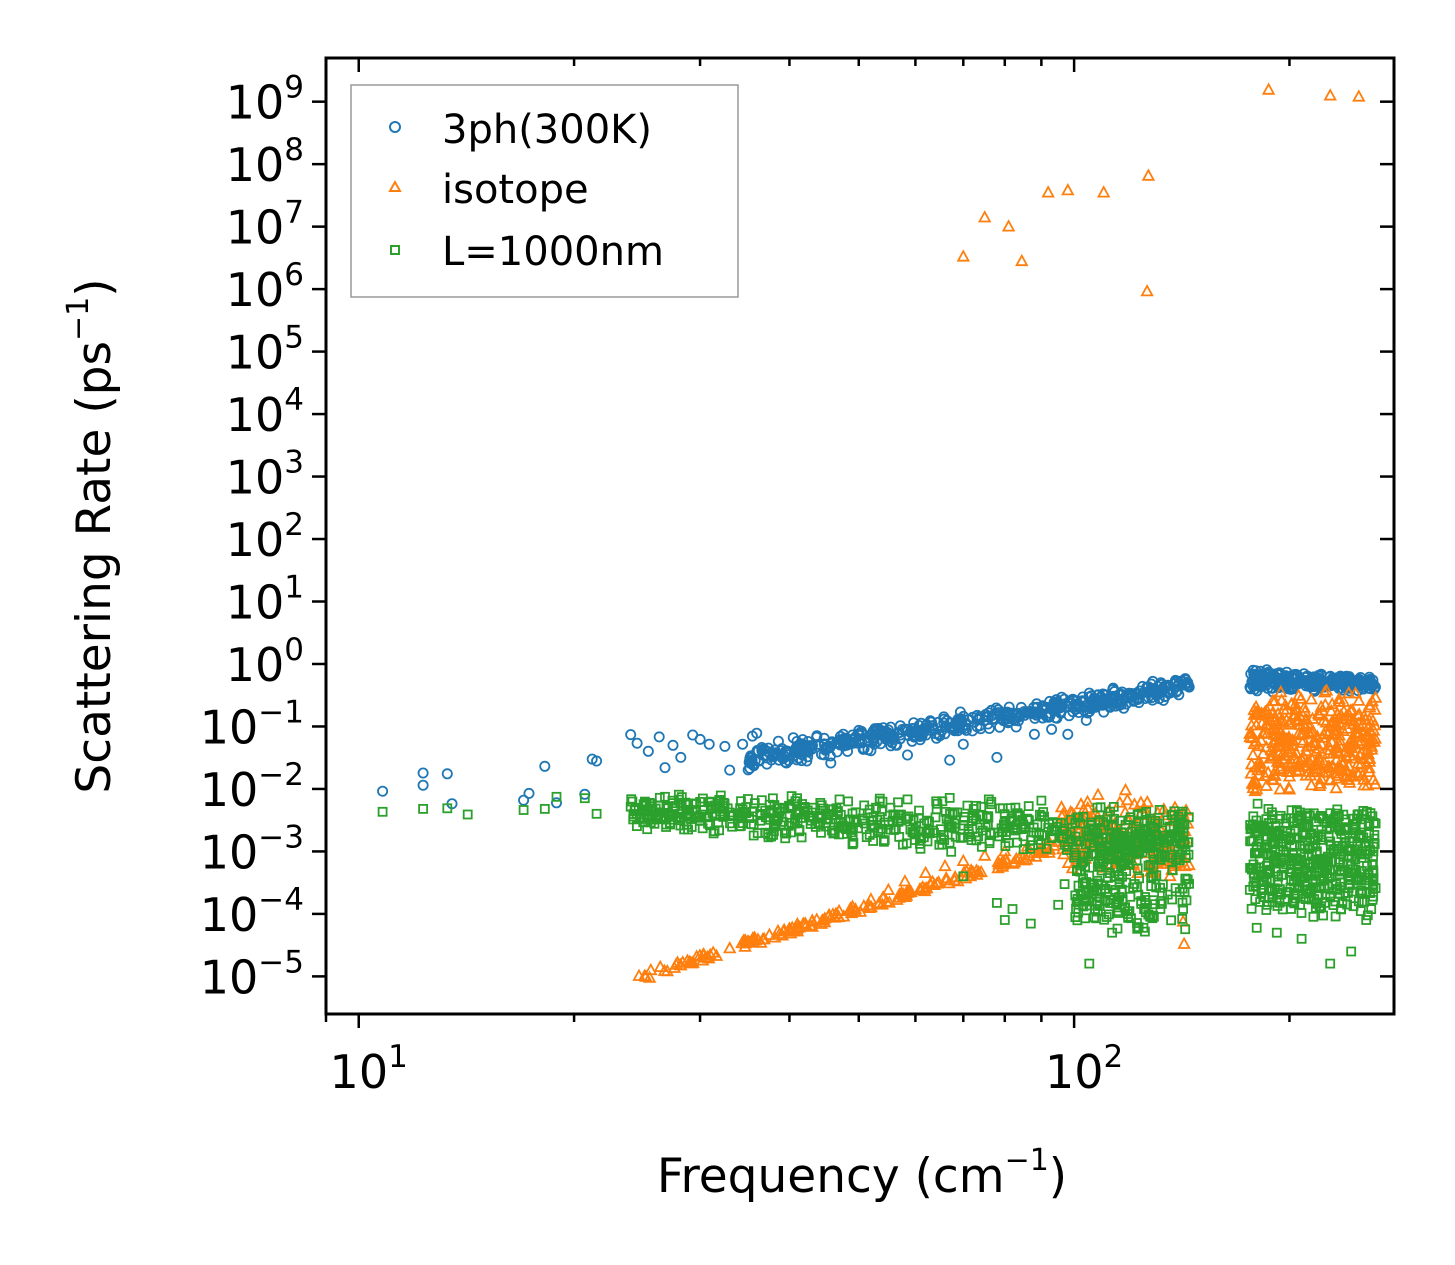 This screenshot has height=1265, width=1455. I want to click on y-tick-label: 10⁻⁵, so click(252, 974).